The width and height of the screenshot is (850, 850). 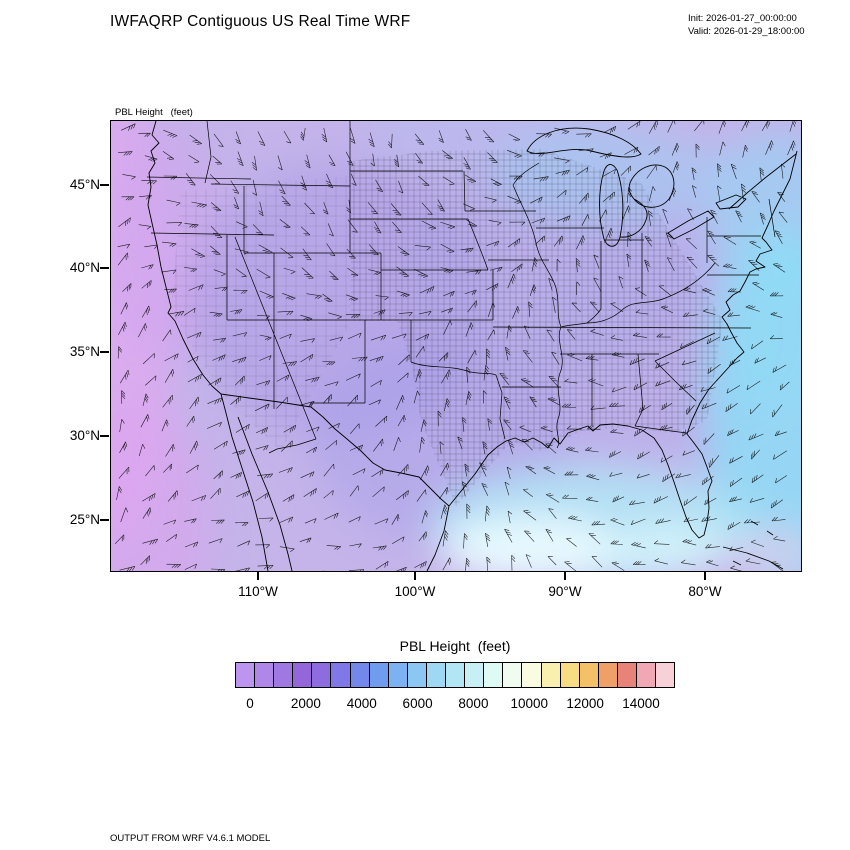 I want to click on colorbar-tick-label: 4000, so click(x=361, y=703).